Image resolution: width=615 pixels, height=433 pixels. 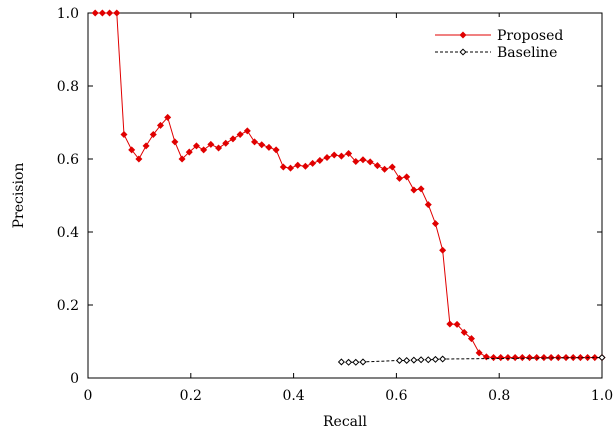 I want to click on y-tick-label: 0.2, so click(x=68, y=306).